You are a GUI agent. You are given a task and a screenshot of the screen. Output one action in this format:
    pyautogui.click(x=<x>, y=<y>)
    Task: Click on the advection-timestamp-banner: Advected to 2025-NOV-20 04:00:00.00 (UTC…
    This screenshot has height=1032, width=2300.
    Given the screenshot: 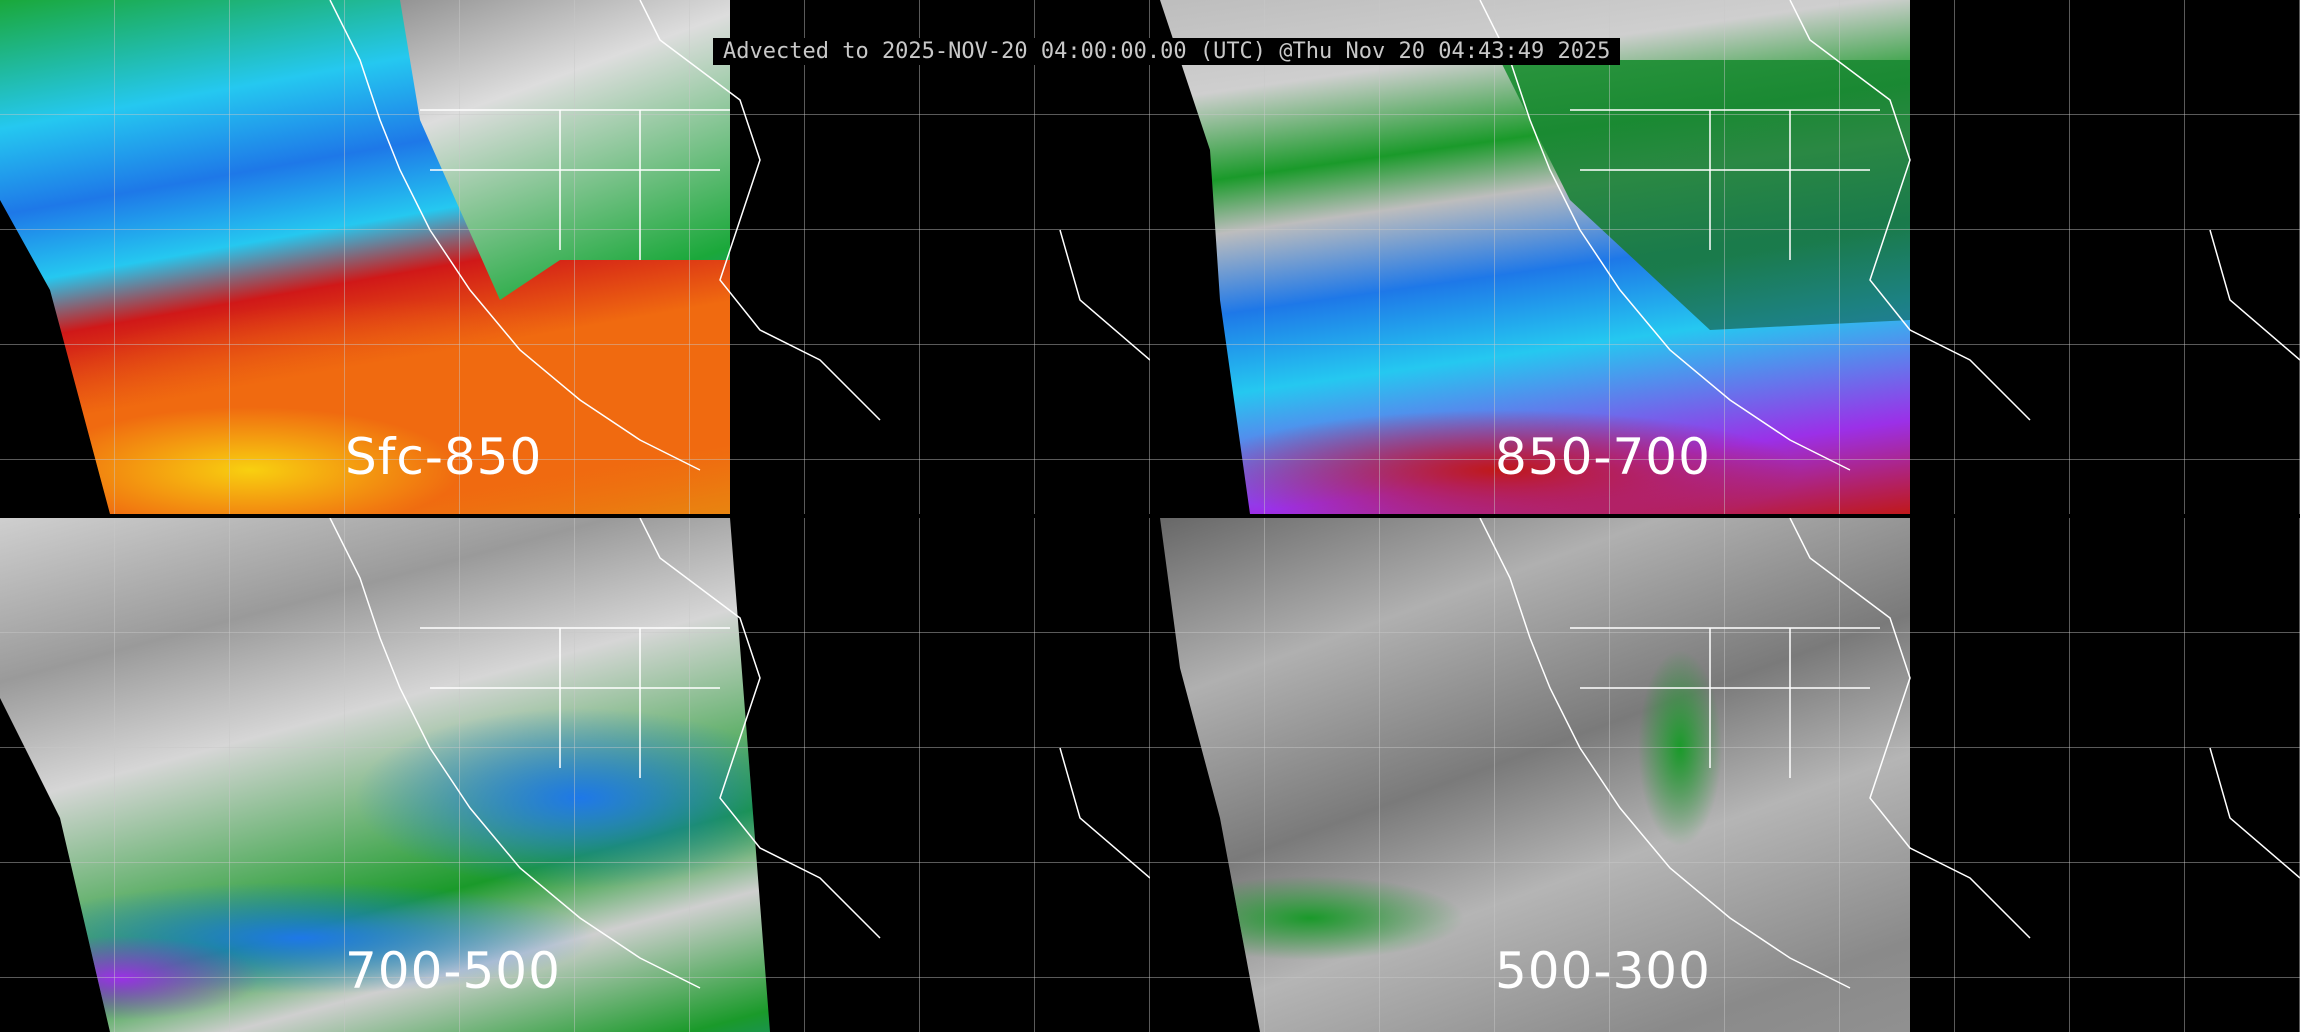 What is the action you would take?
    pyautogui.click(x=1167, y=51)
    